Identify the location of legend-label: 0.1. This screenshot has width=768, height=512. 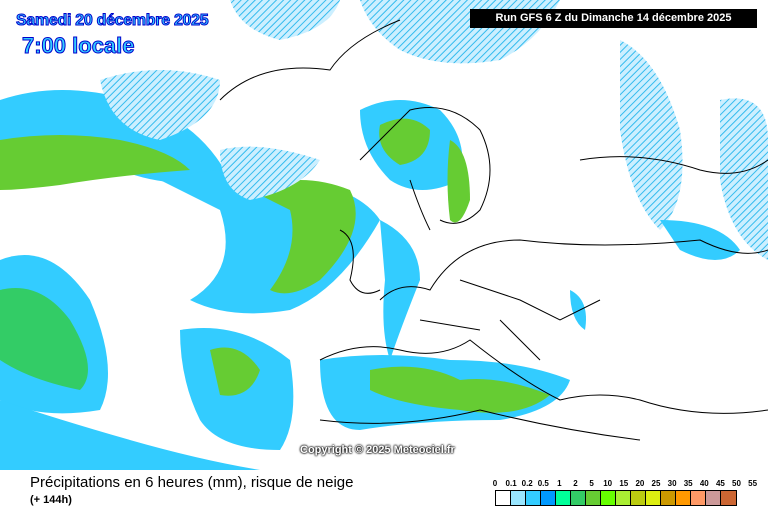
(511, 483).